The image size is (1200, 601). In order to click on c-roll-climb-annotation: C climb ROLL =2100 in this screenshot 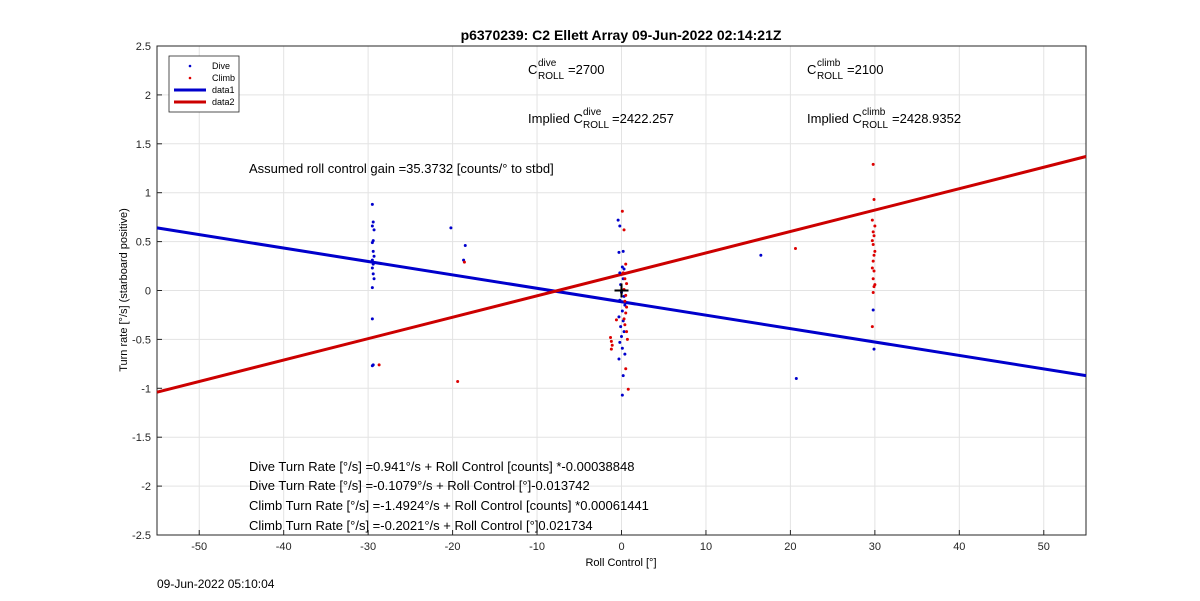, I will do `click(845, 70)`.